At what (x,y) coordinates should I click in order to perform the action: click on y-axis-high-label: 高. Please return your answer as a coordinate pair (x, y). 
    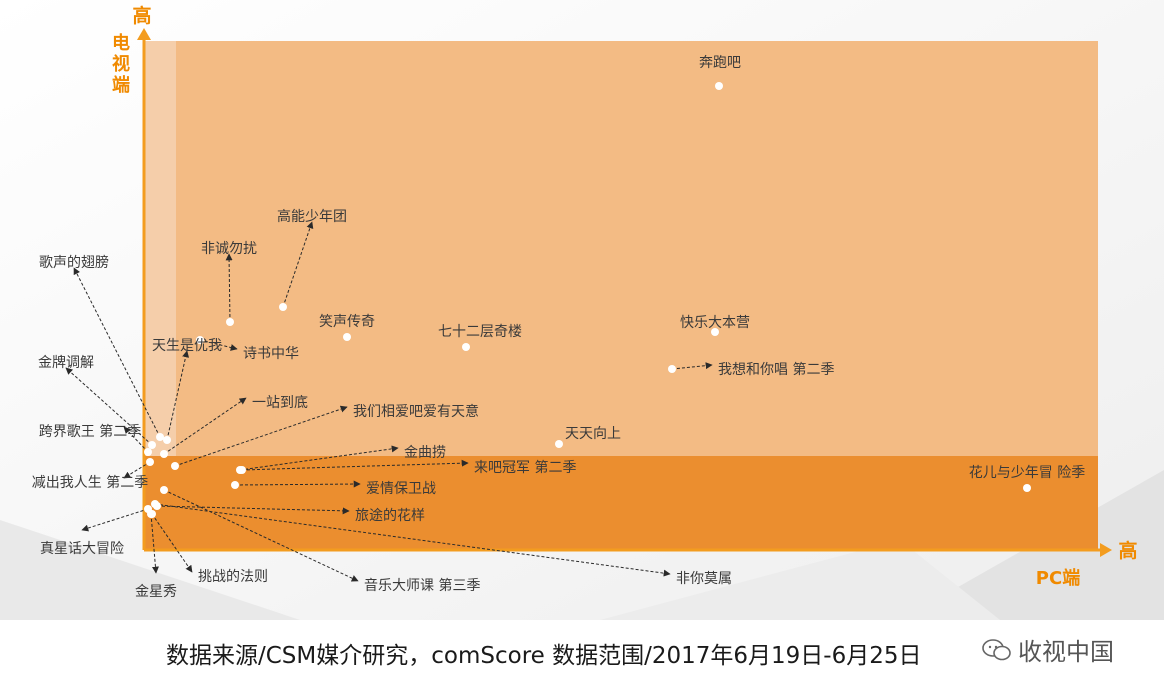
    Looking at the image, I should click on (141, 15).